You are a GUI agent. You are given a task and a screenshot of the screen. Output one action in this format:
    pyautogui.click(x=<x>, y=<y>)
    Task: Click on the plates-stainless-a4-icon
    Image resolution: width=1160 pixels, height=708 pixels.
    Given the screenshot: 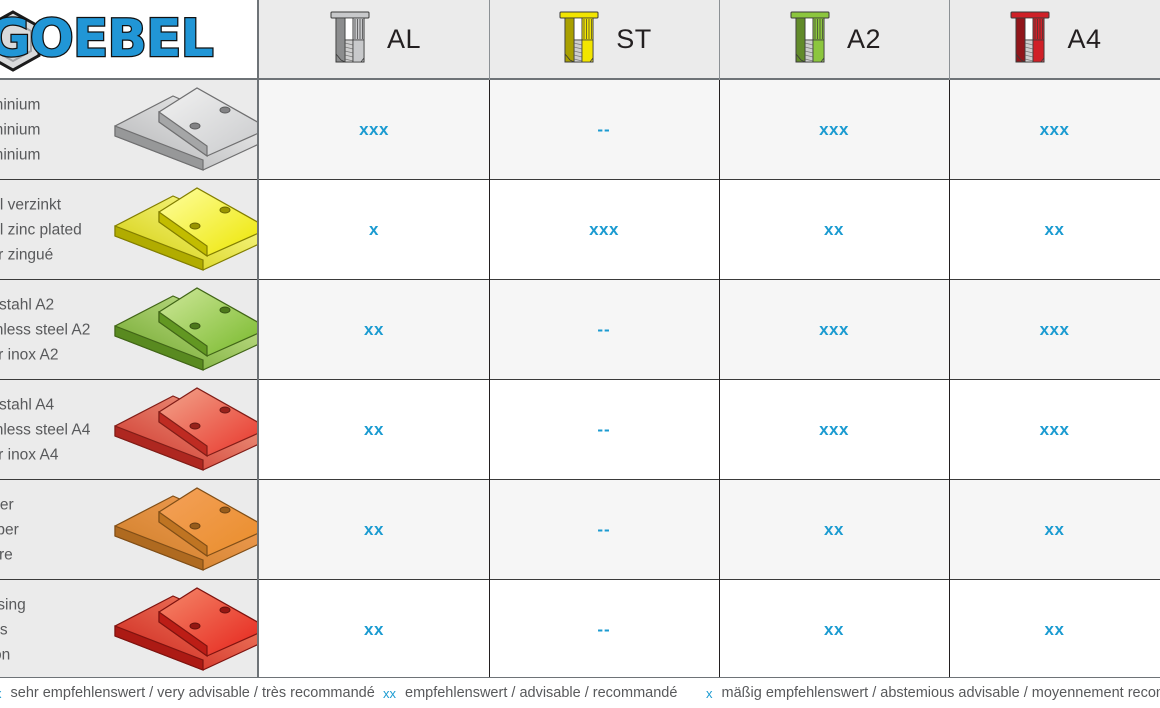 What is the action you would take?
    pyautogui.click(x=185, y=428)
    